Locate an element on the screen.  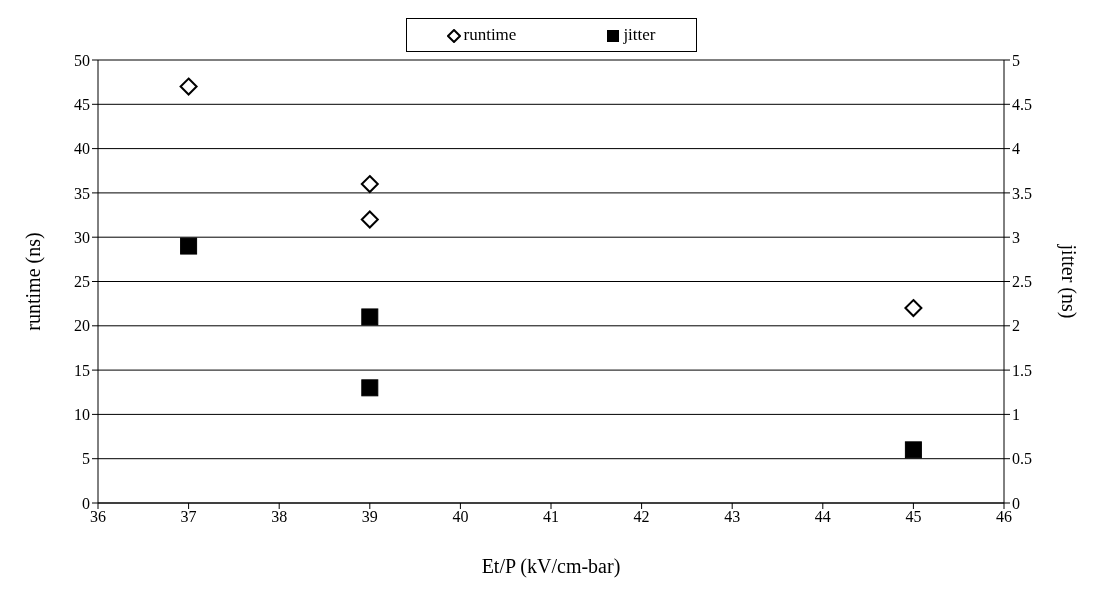
y-tick-label: 40 is located at coordinates (82, 149).